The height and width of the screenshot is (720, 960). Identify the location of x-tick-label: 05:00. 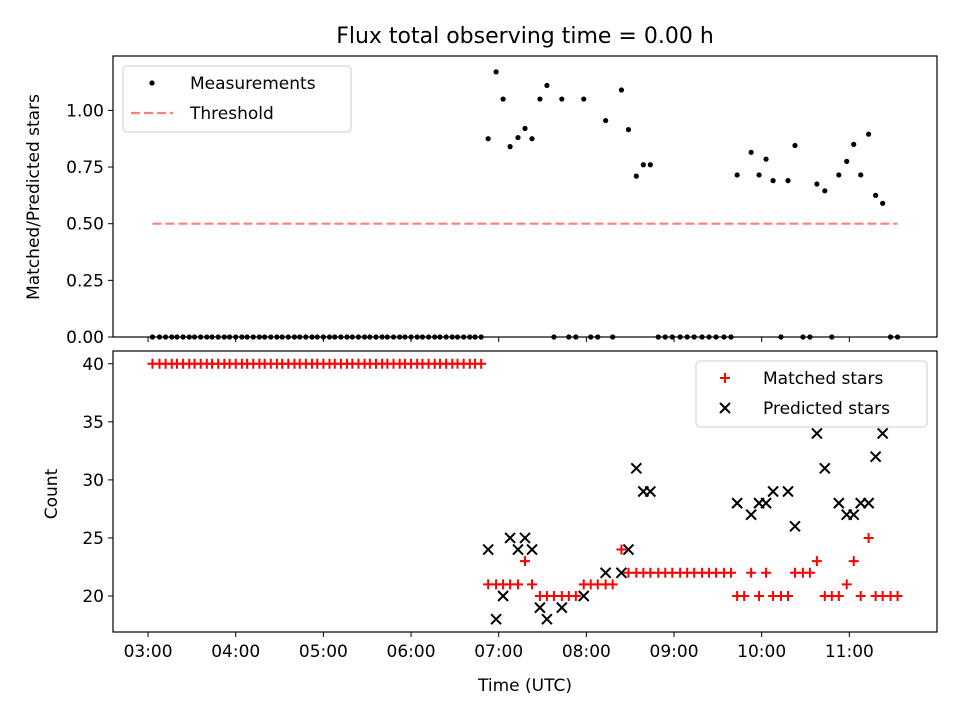
(323, 652).